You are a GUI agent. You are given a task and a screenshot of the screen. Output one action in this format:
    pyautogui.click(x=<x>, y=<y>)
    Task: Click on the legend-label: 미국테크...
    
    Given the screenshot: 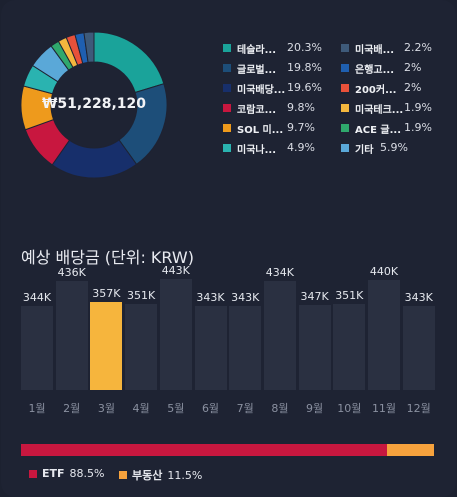 What is the action you would take?
    pyautogui.click(x=379, y=110)
    